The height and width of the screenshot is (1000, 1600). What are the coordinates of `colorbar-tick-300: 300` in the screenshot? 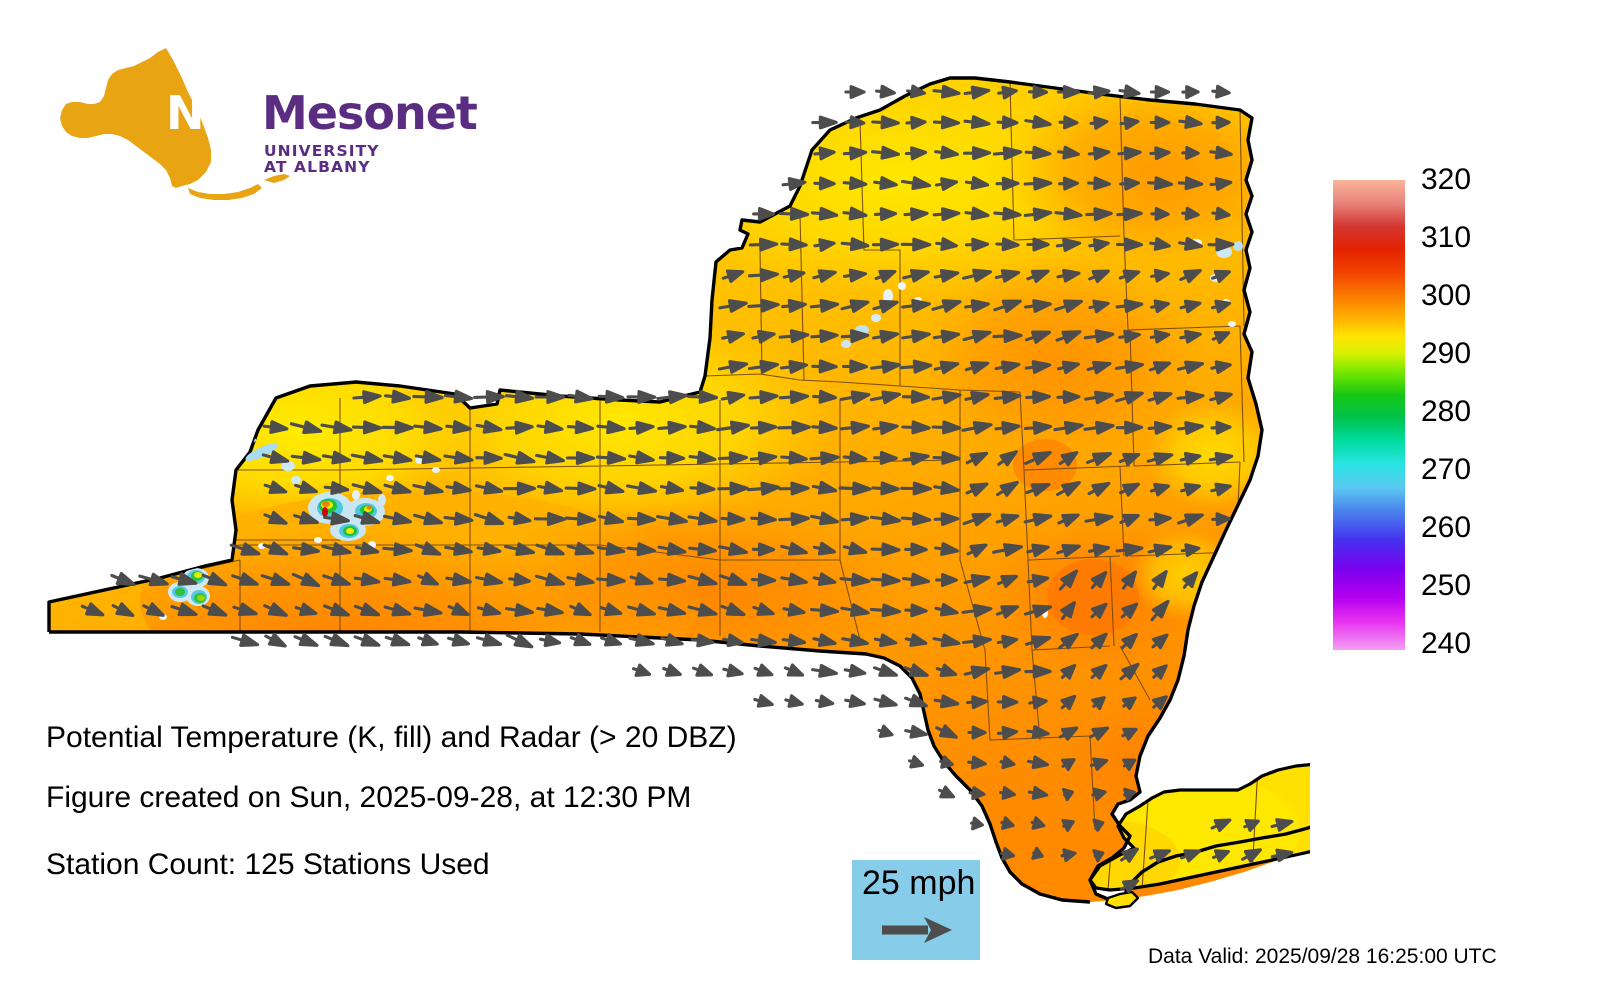 It's located at (1446, 296).